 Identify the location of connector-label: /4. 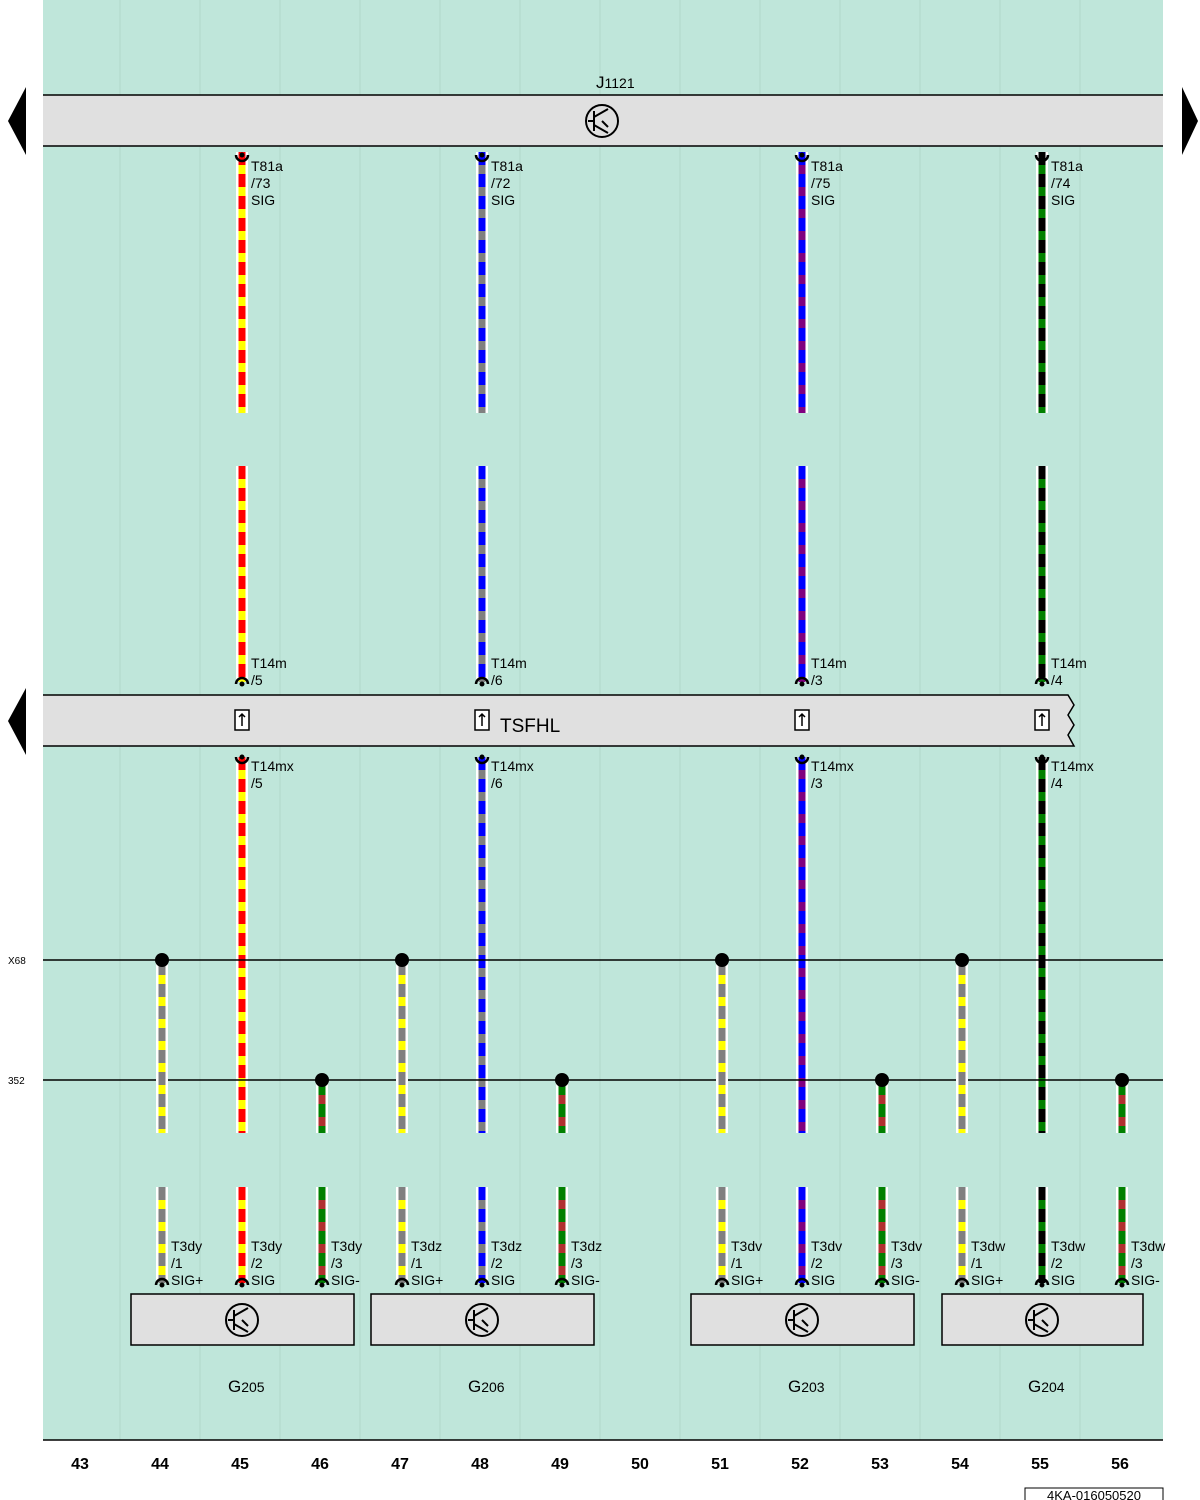
(1057, 680).